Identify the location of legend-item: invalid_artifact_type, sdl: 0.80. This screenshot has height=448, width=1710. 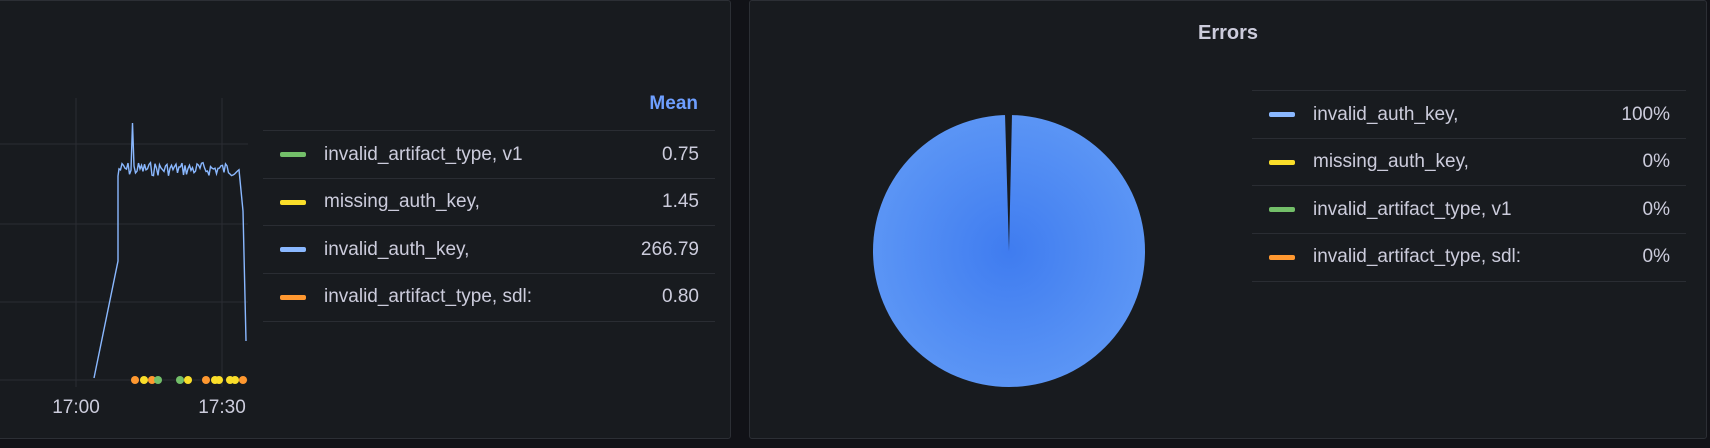
(489, 297).